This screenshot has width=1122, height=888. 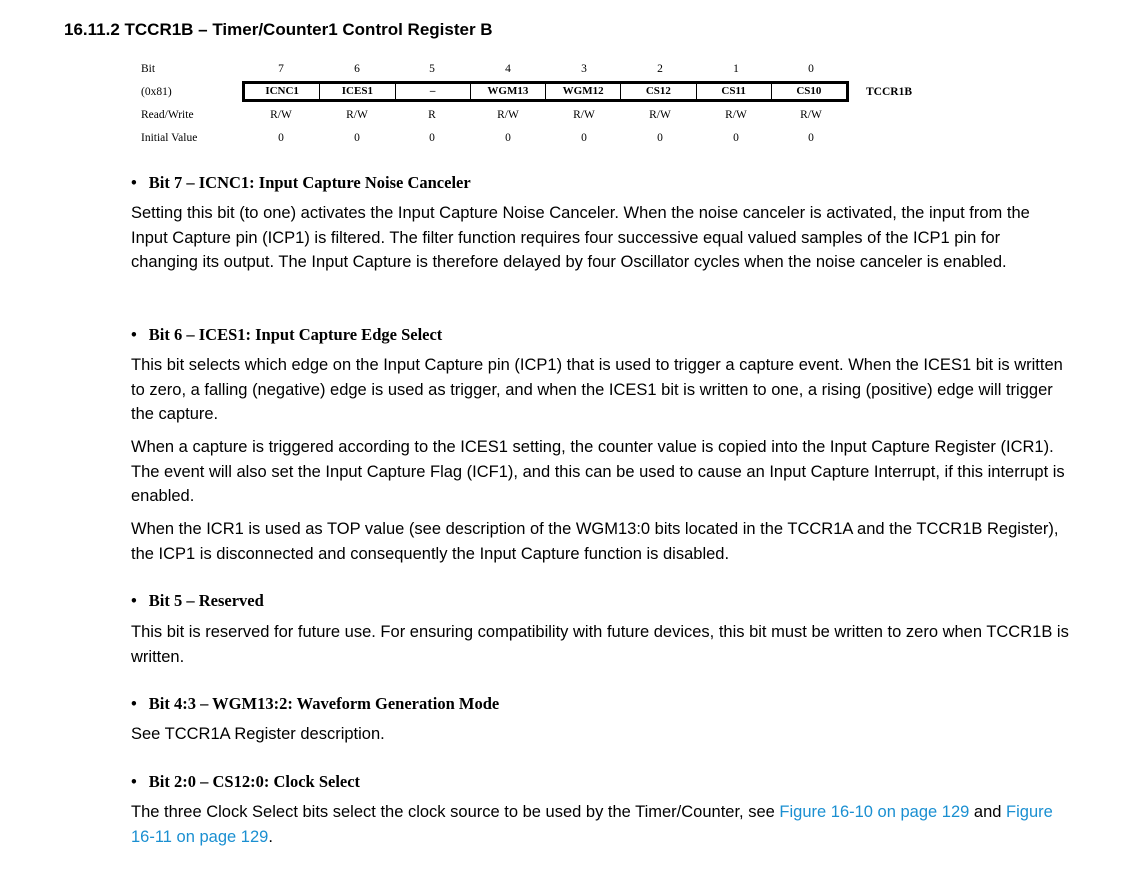 I want to click on section-title-text: Bit 6 – ICES1: Input Capture Edge Select, so click(x=295, y=334).